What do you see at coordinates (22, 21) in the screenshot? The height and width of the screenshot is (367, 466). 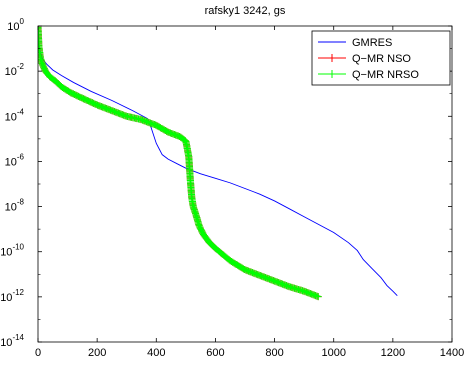 I see `y-tick-exponent: 0` at bounding box center [22, 21].